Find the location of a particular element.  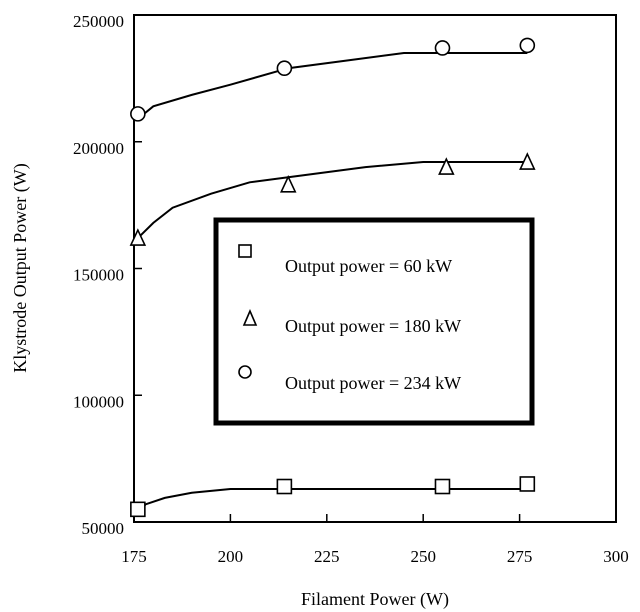

y-tick-label: 100000 is located at coordinates (98, 401).